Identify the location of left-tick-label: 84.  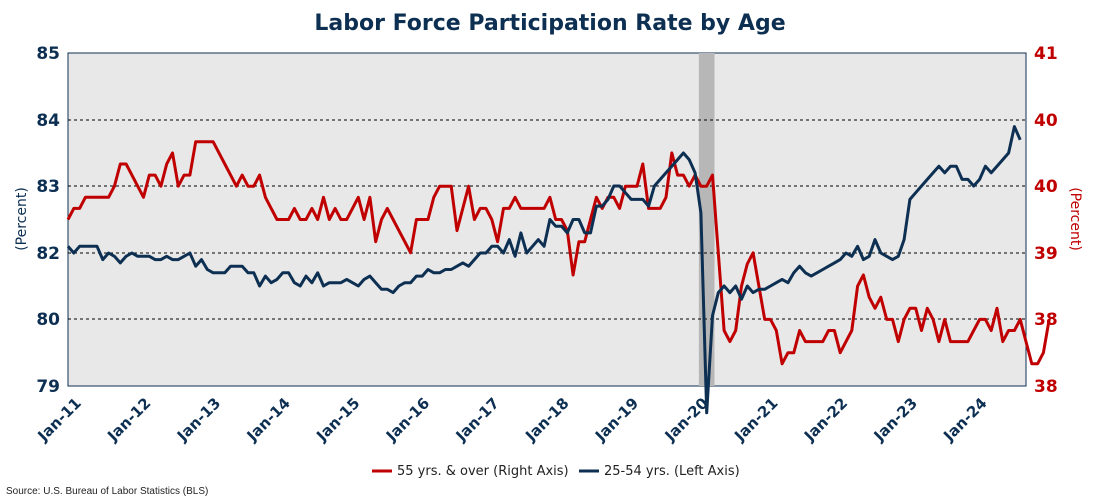
(48, 121).